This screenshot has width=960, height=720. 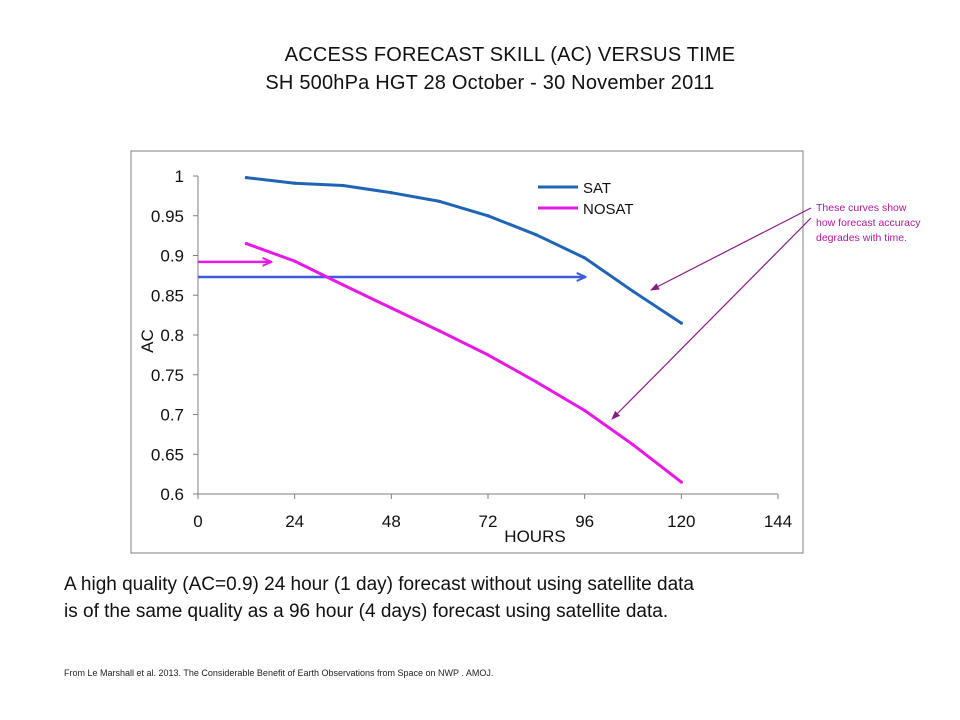 What do you see at coordinates (167, 454) in the screenshot?
I see `y-tick-label: 0.65` at bounding box center [167, 454].